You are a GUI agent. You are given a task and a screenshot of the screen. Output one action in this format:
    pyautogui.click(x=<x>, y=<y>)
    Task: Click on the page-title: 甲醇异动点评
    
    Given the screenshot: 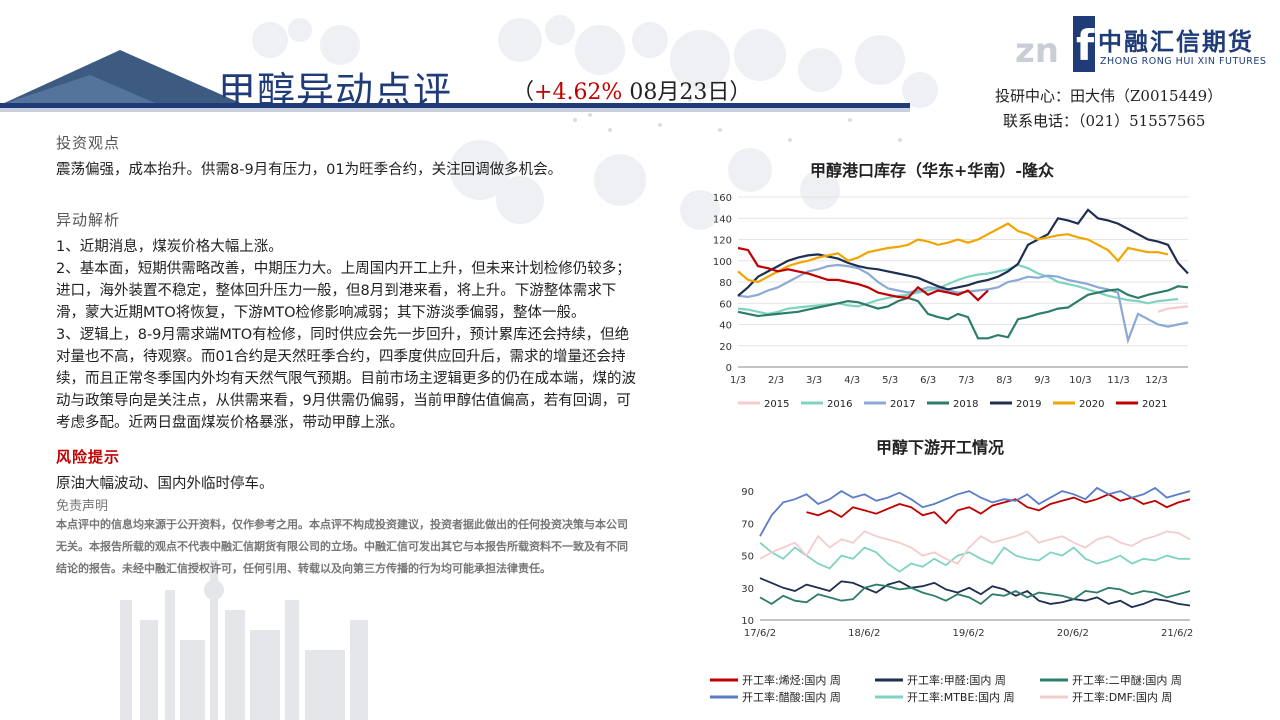 What is the action you would take?
    pyautogui.click(x=335, y=91)
    